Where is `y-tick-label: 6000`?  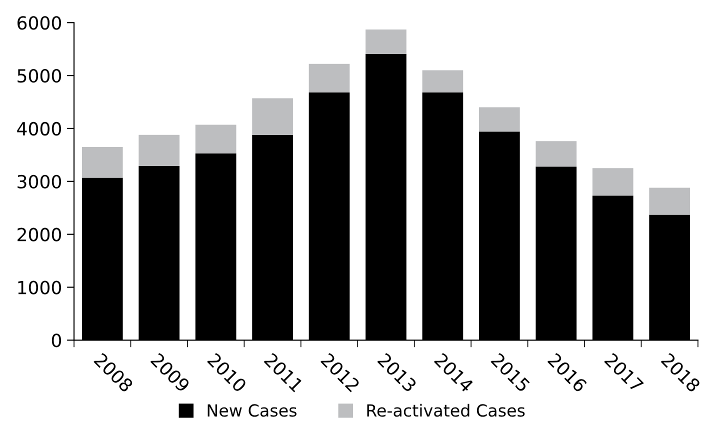
y-tick-label: 6000 is located at coordinates (40, 23).